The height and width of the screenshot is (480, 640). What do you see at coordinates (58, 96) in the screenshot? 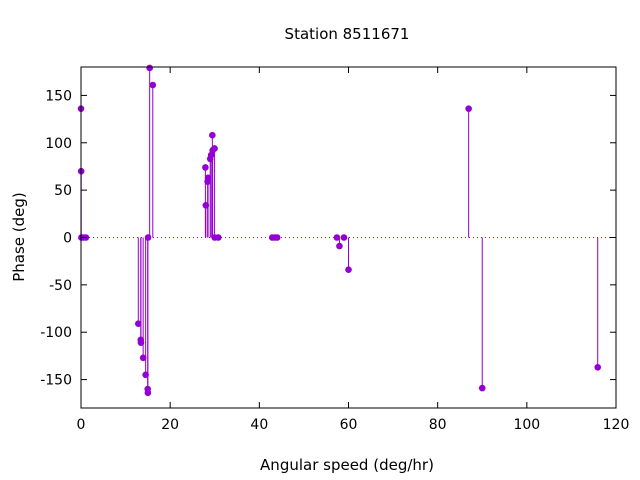
I see `y-tick-label-150: 150` at bounding box center [58, 96].